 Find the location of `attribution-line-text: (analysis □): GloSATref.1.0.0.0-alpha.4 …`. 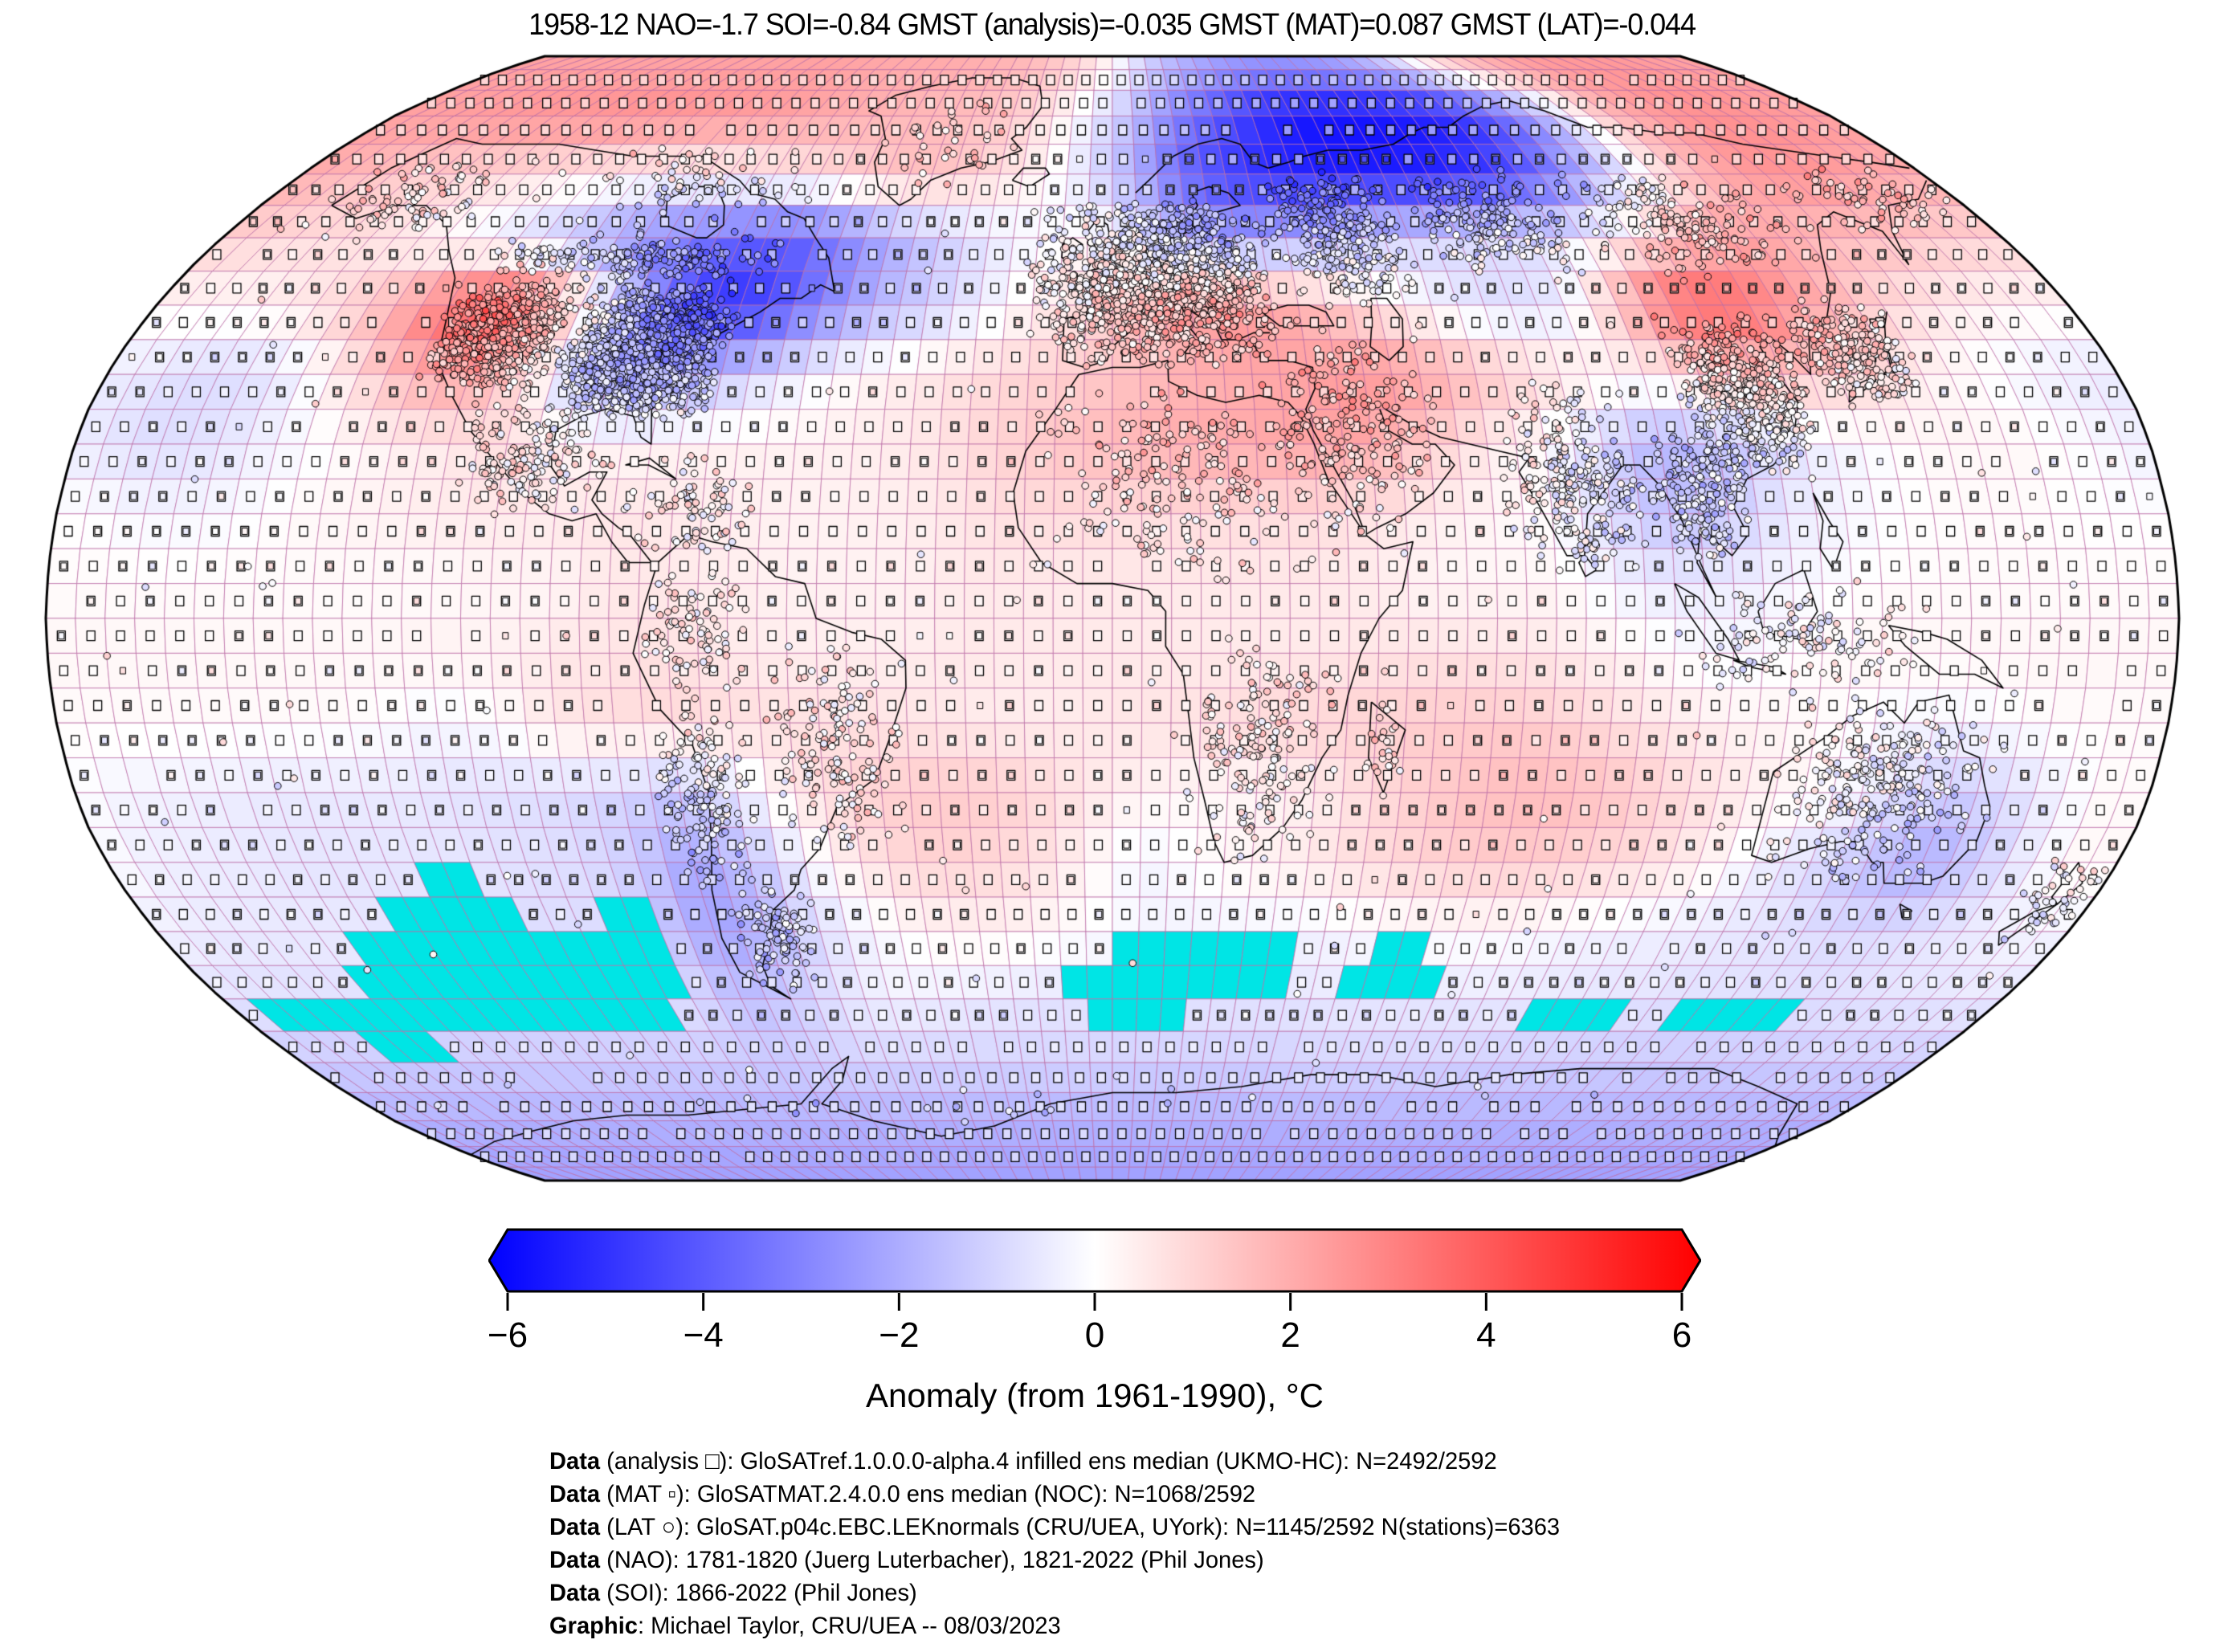

attribution-line-text: (analysis □): GloSATref.1.0.0.0-alpha.4 … is located at coordinates (1048, 1461).